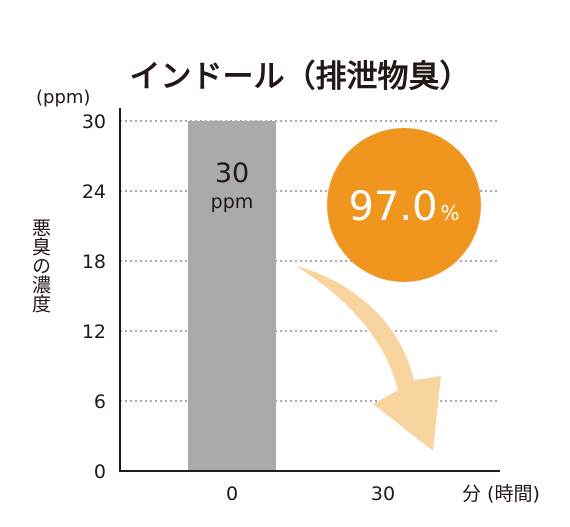  I want to click on x-tick-label: 0, so click(232, 494).